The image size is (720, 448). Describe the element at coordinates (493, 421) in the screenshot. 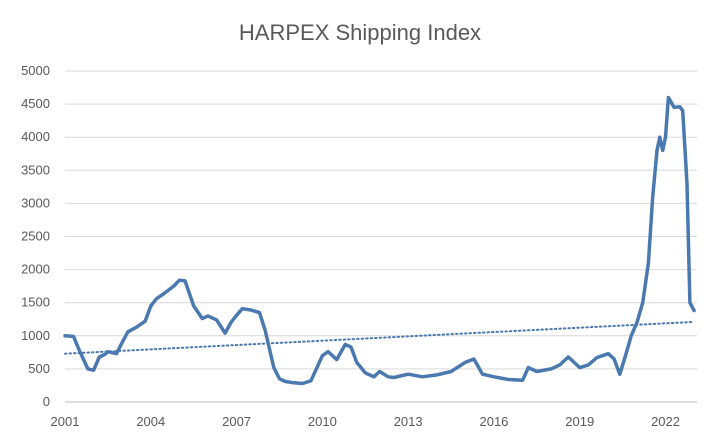

I see `x-tick-label: 2016` at that location.